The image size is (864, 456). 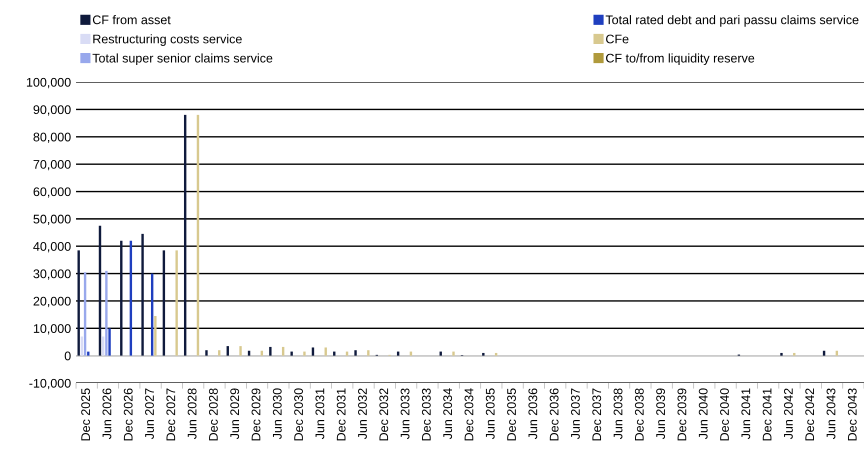 I want to click on y-tick-label: 10,000, so click(x=52, y=329).